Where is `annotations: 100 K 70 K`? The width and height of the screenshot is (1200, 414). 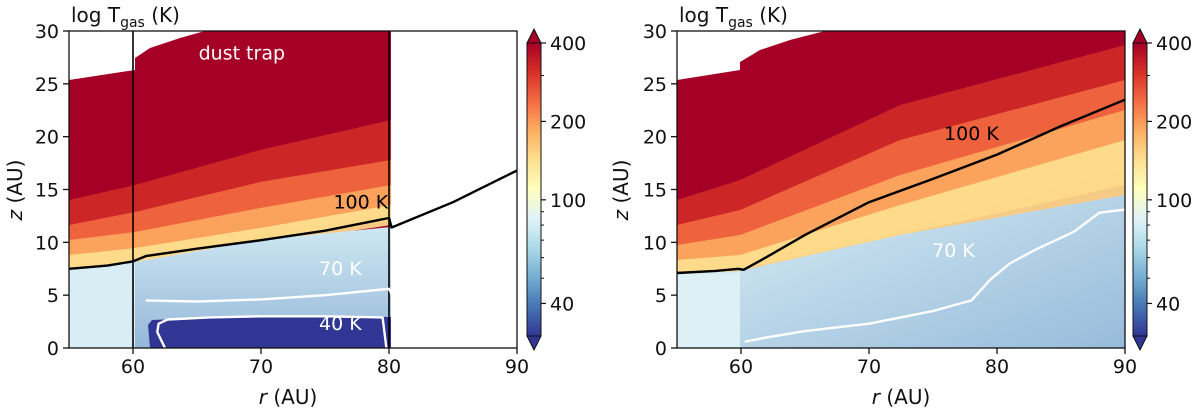
annotations: 100 K 70 K is located at coordinates (965, 192).